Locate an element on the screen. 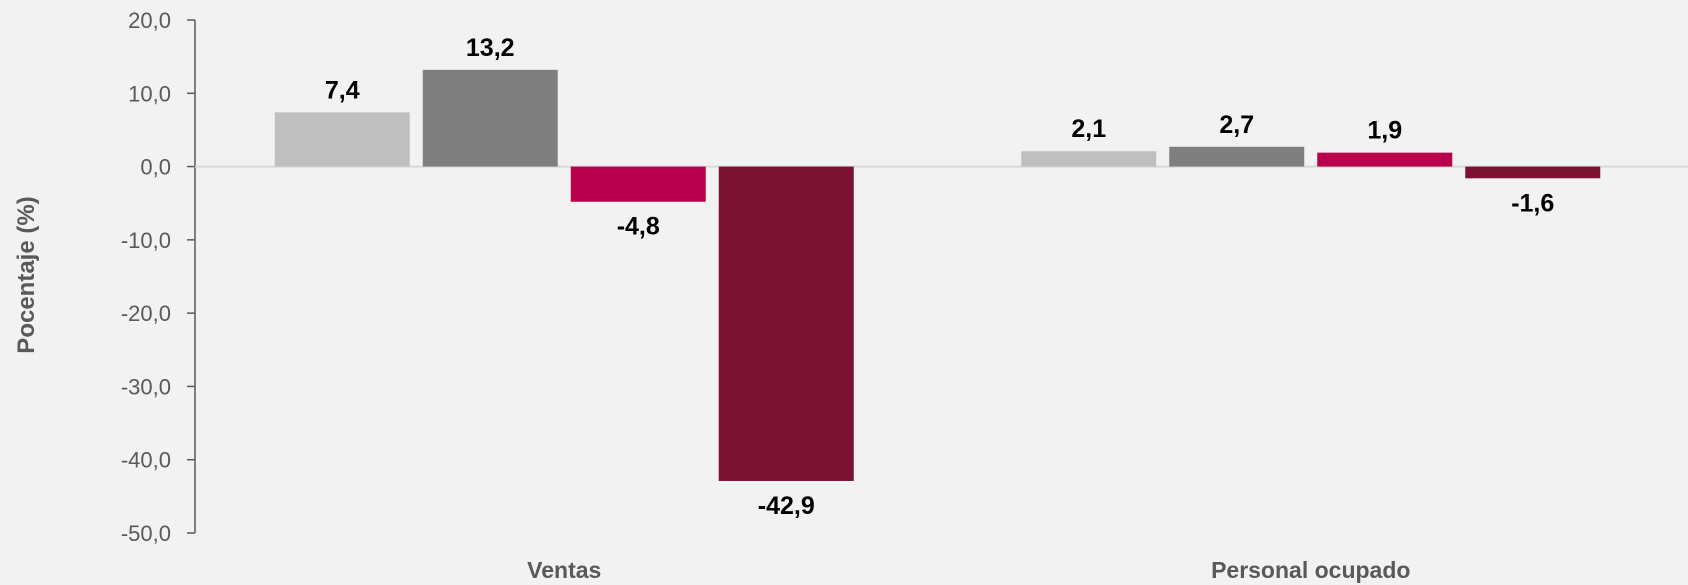 The height and width of the screenshot is (585, 1688). data-label: -1,6 is located at coordinates (1532, 203).